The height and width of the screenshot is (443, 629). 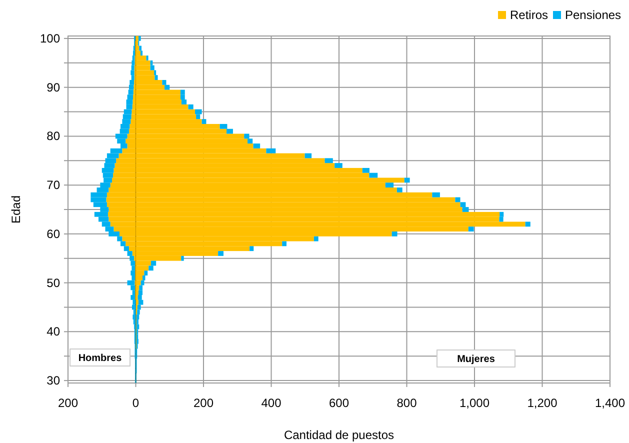 What do you see at coordinates (339, 403) in the screenshot?
I see `x-tick-label: 600` at bounding box center [339, 403].